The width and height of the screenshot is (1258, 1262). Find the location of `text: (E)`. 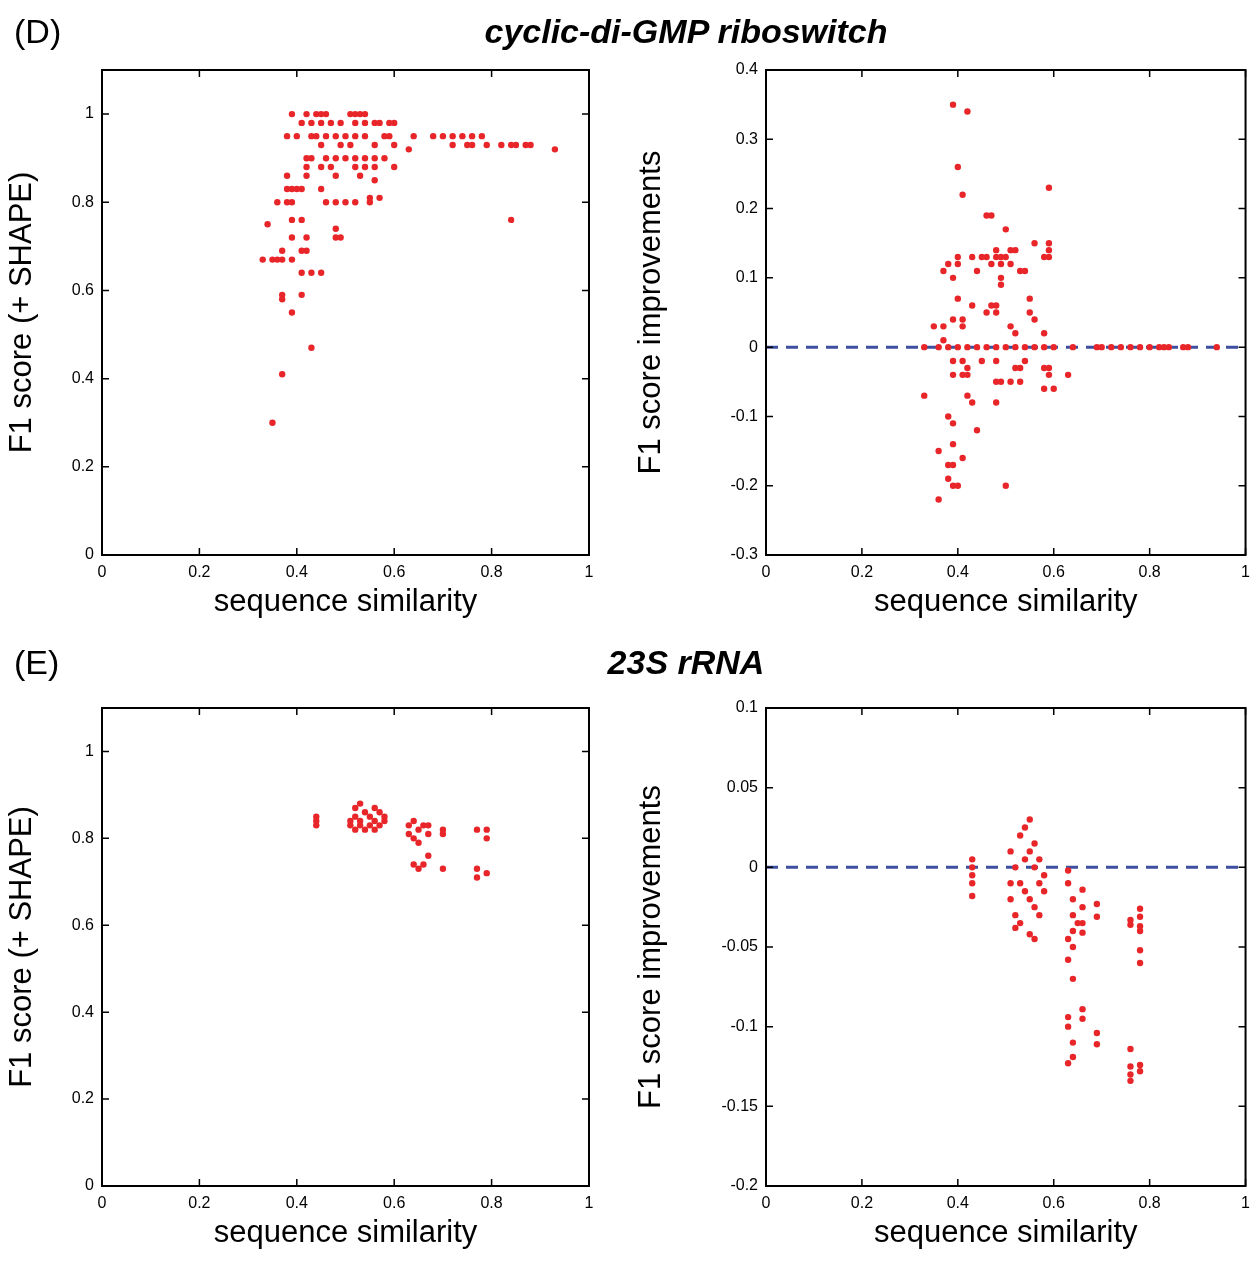

text: (E) is located at coordinates (37, 662).